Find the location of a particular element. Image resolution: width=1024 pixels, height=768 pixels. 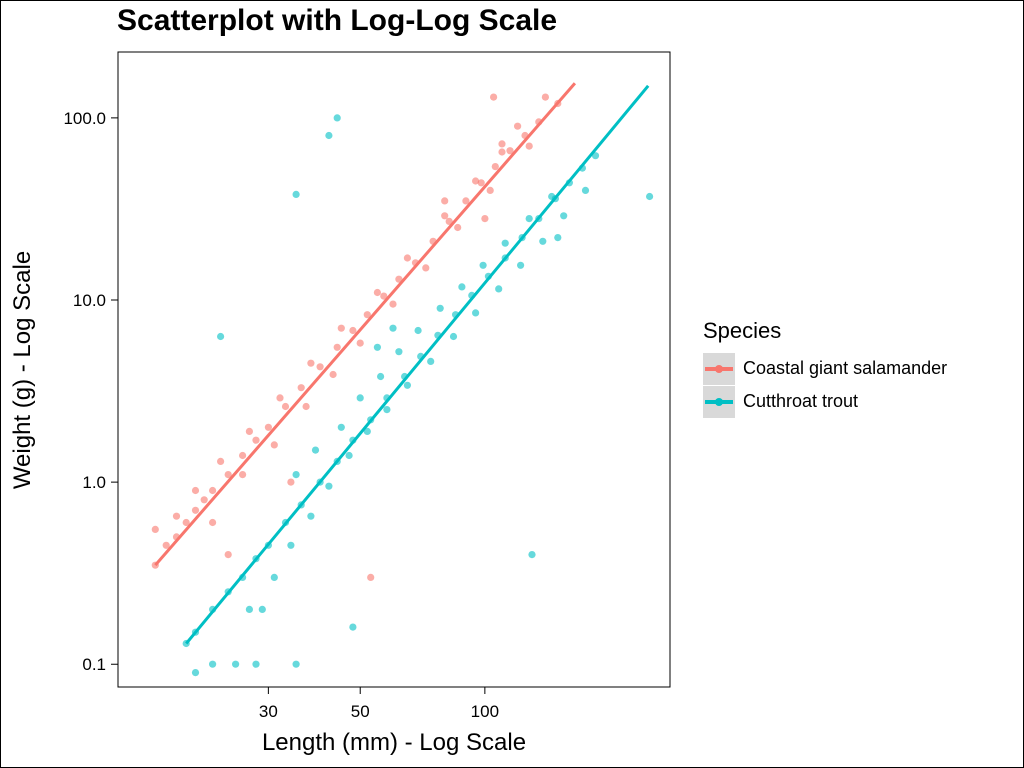

legend-label-trout: Cutthroat trout is located at coordinates (801, 401).